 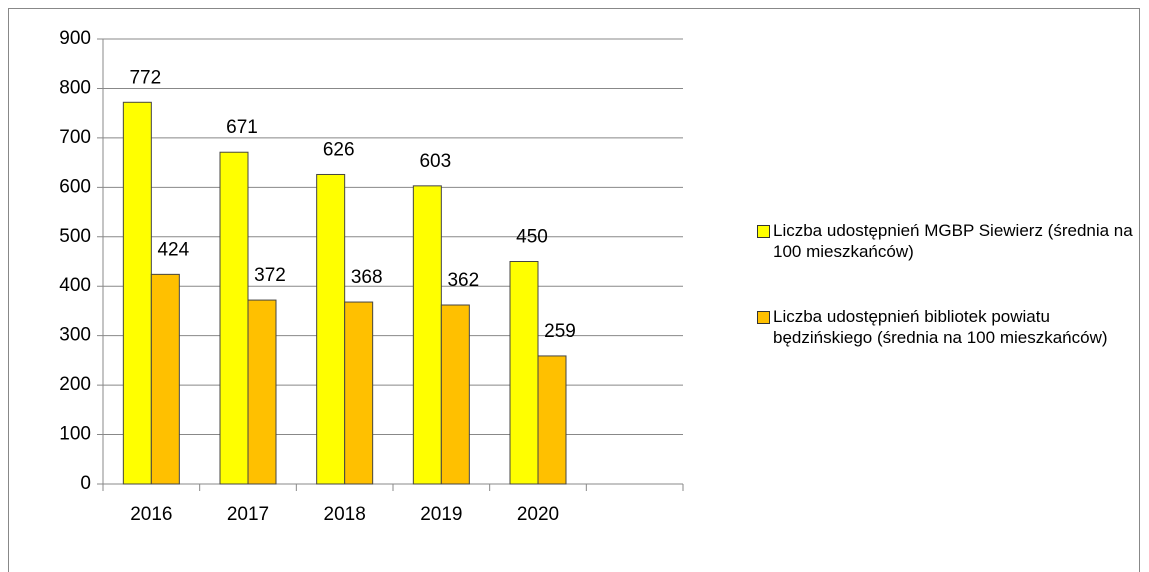 What do you see at coordinates (145, 77) in the screenshot?
I see `data-label: 772` at bounding box center [145, 77].